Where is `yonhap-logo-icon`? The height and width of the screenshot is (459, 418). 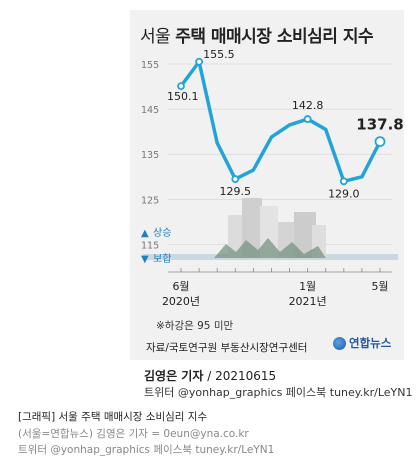
yonhap-logo-icon is located at coordinates (339, 343).